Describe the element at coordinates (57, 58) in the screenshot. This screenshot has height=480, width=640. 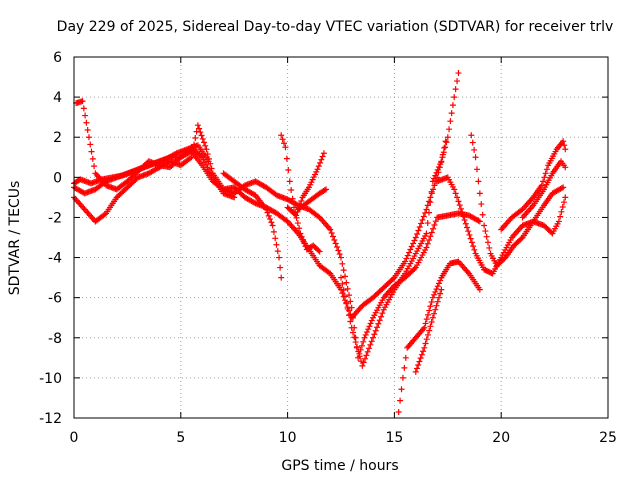
I see `y-tick-label: 6` at that location.